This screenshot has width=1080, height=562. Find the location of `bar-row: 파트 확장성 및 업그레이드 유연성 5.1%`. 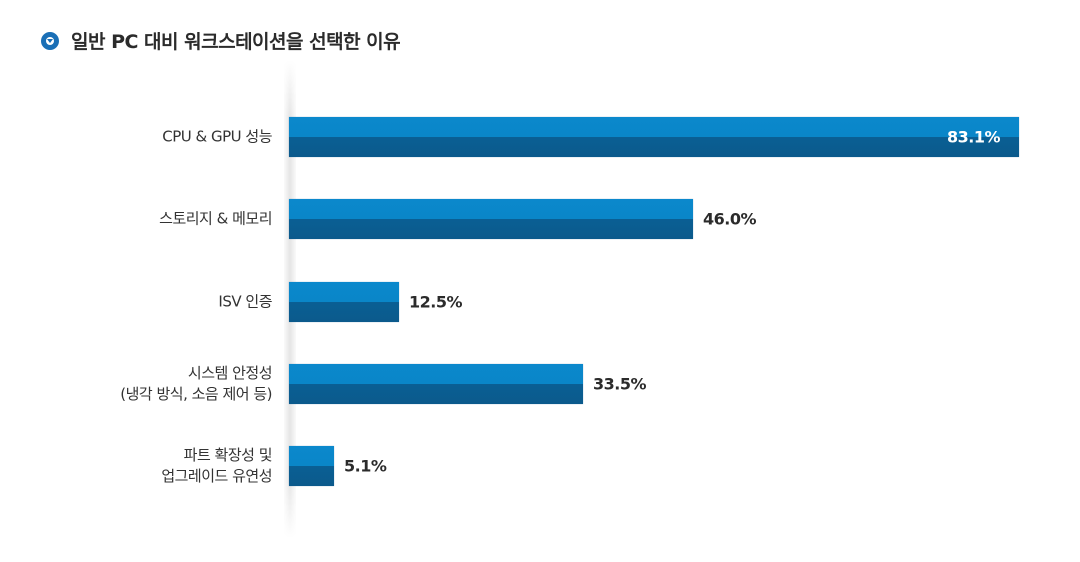

bar-row: 파트 확장성 및 업그레이드 유연성 5.1% is located at coordinates (540, 466).